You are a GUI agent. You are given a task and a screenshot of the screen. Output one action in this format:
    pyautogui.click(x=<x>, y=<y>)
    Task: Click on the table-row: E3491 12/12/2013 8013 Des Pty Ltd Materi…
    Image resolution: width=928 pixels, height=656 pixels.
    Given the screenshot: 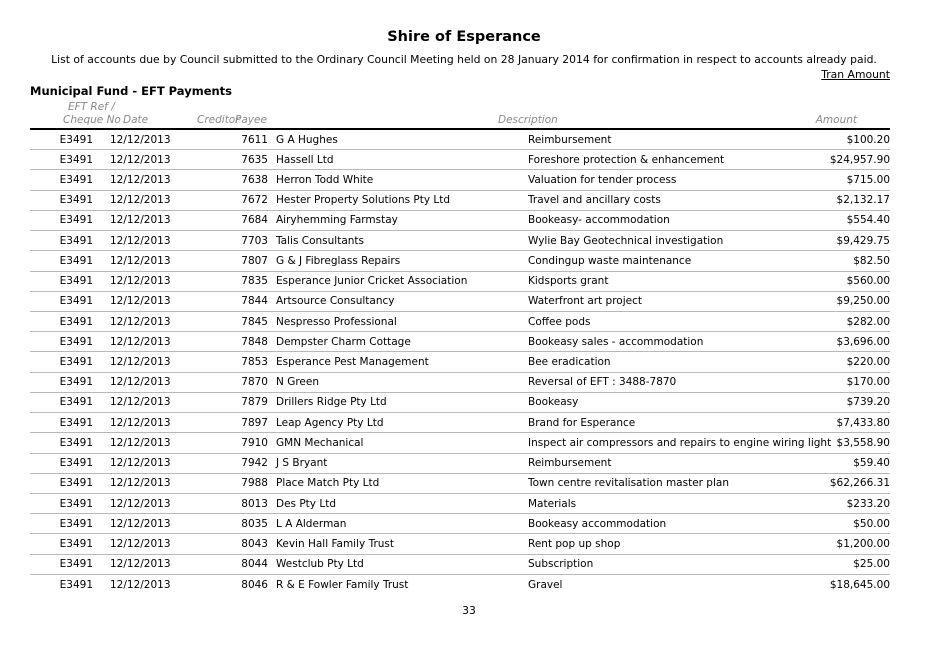 What is the action you would take?
    pyautogui.click(x=460, y=504)
    